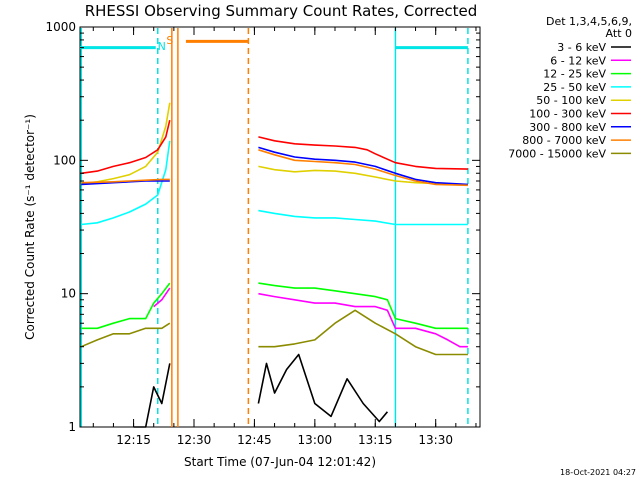 Image resolution: width=640 pixels, height=480 pixels. Describe the element at coordinates (578, 60) in the screenshot. I see `legend-label-6-12-kev: 6 - 12 keV` at that location.